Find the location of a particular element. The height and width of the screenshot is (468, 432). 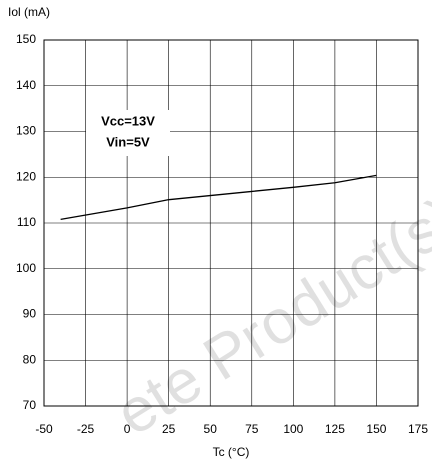

x-tick-label: 25 is located at coordinates (169, 429).